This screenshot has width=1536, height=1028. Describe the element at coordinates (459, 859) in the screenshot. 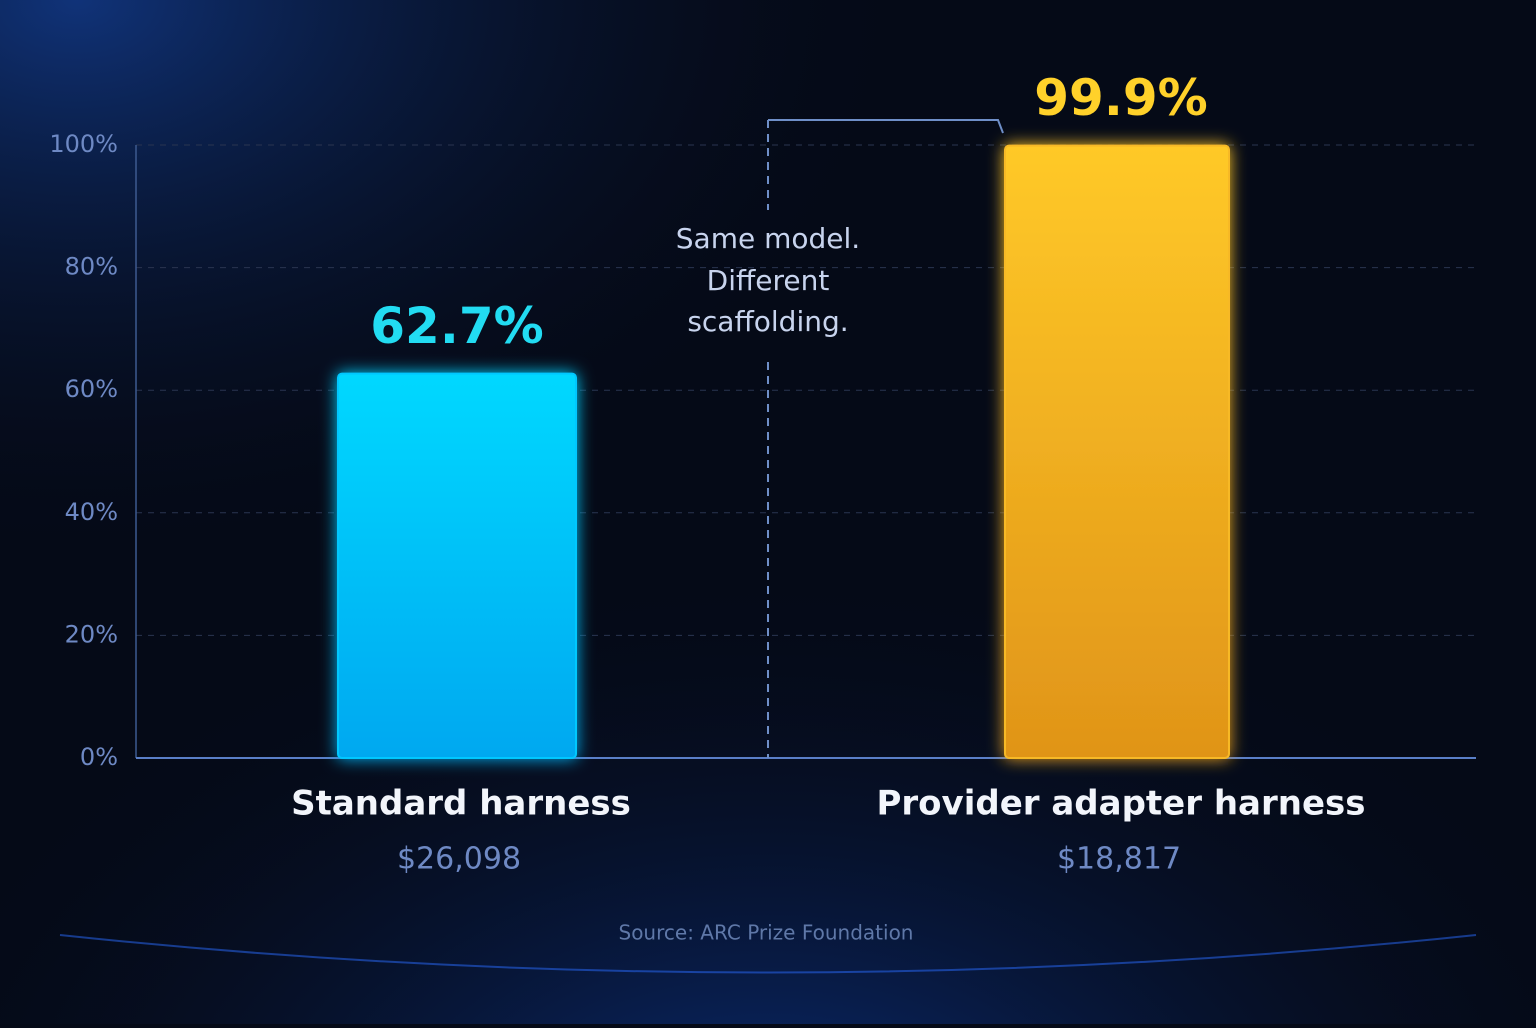

I see `category-note: $26,098` at that location.